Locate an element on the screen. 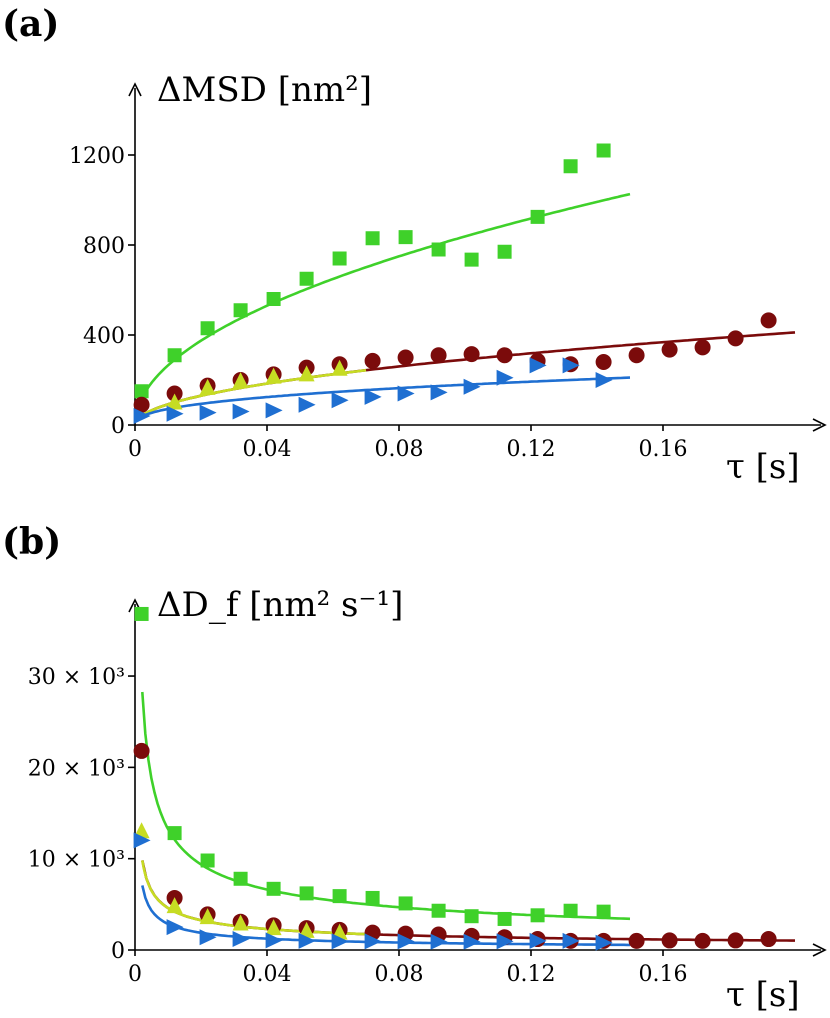 This screenshot has height=1018, width=830. green-fit-curve is located at coordinates (383, 302).